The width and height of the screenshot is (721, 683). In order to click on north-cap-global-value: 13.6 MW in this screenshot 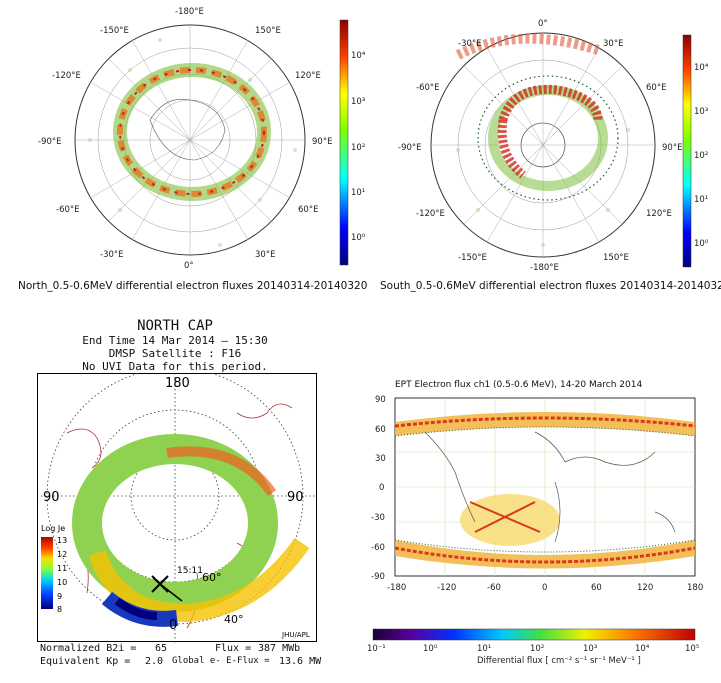, I will do `click(300, 661)`.